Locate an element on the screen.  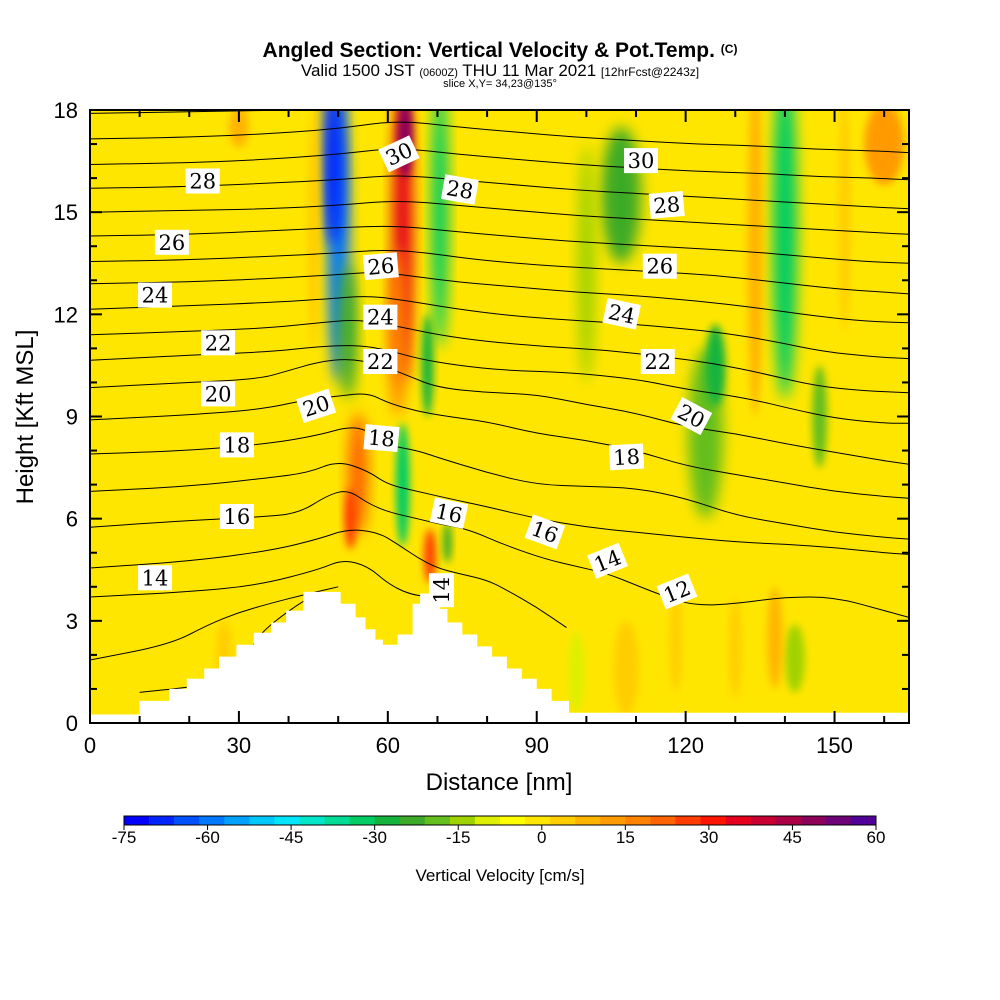
colorbar-tick-label: 30 is located at coordinates (708, 837).